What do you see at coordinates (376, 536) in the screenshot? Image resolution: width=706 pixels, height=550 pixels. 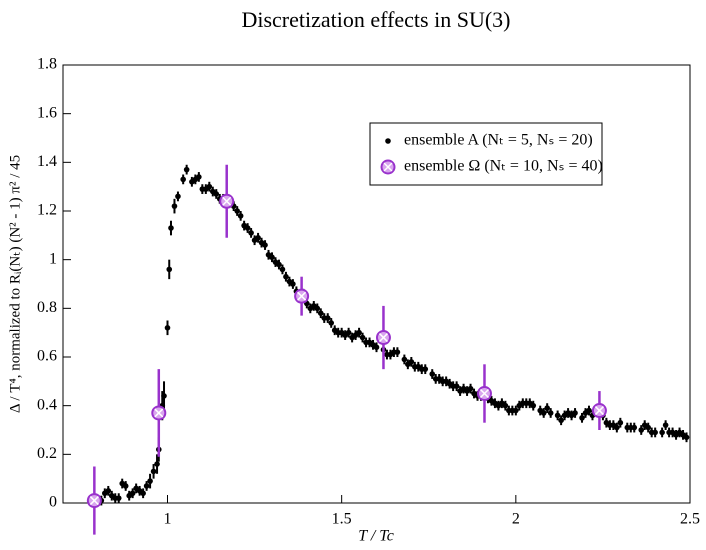 I see `x-axis-label: T / Tc` at bounding box center [376, 536].